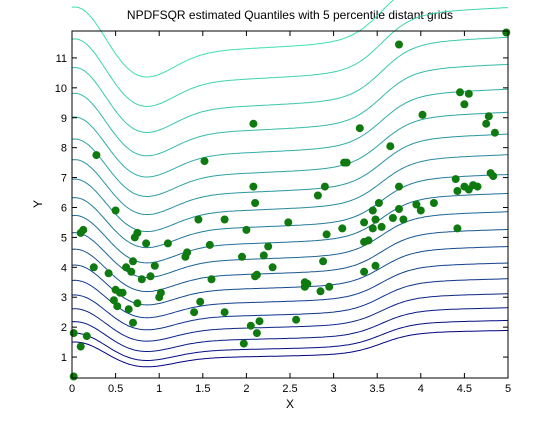 The width and height of the screenshot is (560, 425). I want to click on y-tick-label: 8, so click(64, 149).